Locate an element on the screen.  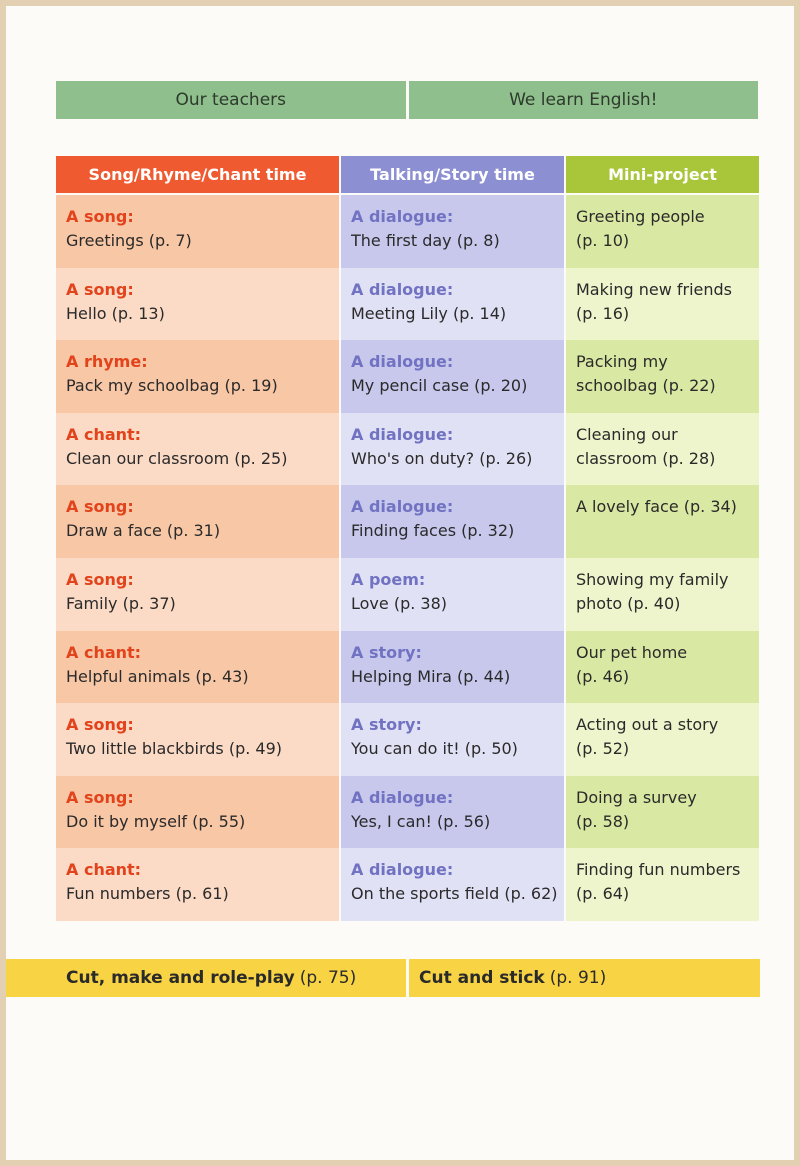
extras-cut-and-stick: Cut and stick (p. 91) is located at coordinates (584, 978).